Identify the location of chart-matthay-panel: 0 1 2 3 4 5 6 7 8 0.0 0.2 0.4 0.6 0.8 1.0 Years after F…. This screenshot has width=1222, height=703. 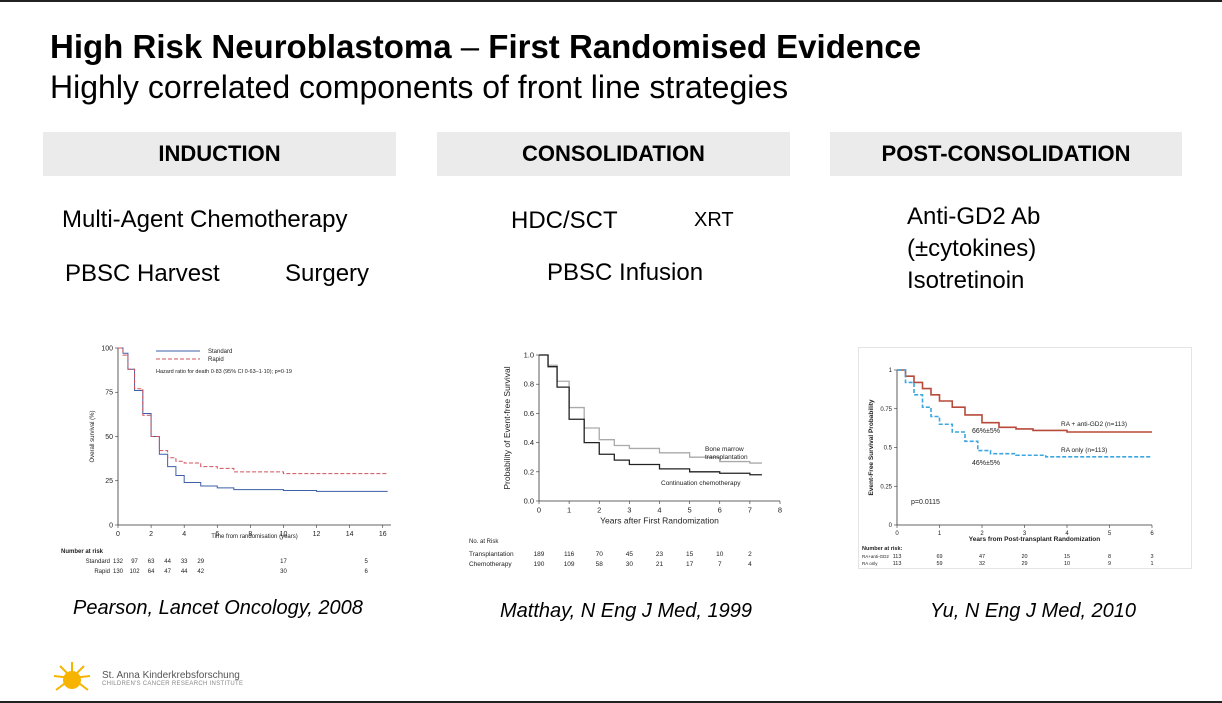
(627, 461).